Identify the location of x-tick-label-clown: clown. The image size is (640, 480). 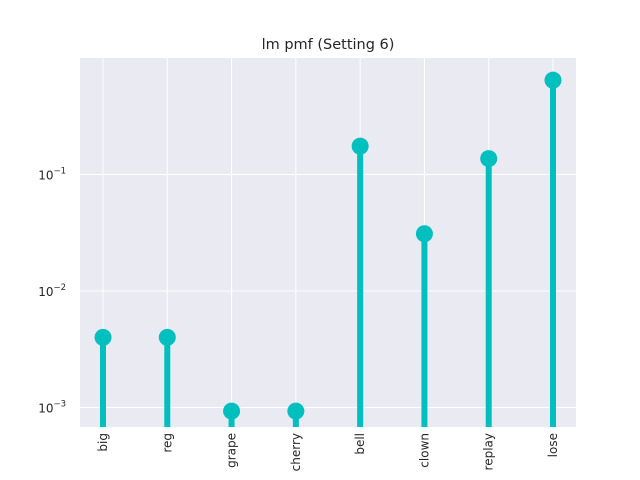
(424, 450).